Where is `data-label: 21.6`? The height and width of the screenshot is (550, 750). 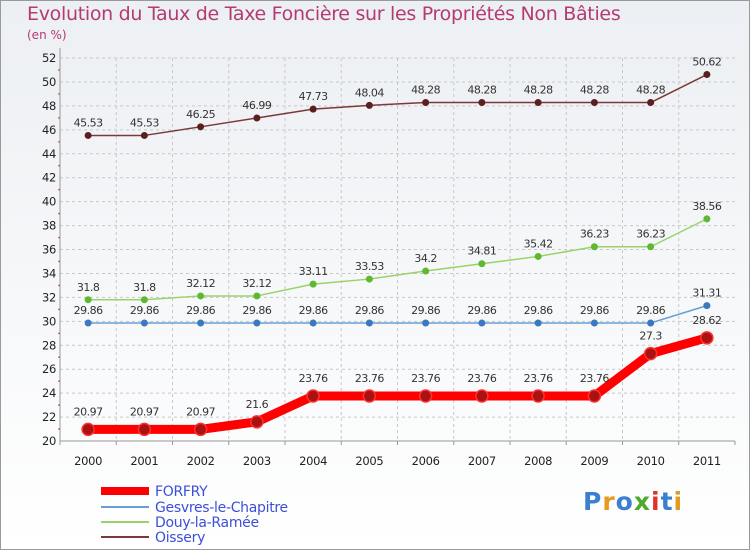 data-label: 21.6 is located at coordinates (257, 404).